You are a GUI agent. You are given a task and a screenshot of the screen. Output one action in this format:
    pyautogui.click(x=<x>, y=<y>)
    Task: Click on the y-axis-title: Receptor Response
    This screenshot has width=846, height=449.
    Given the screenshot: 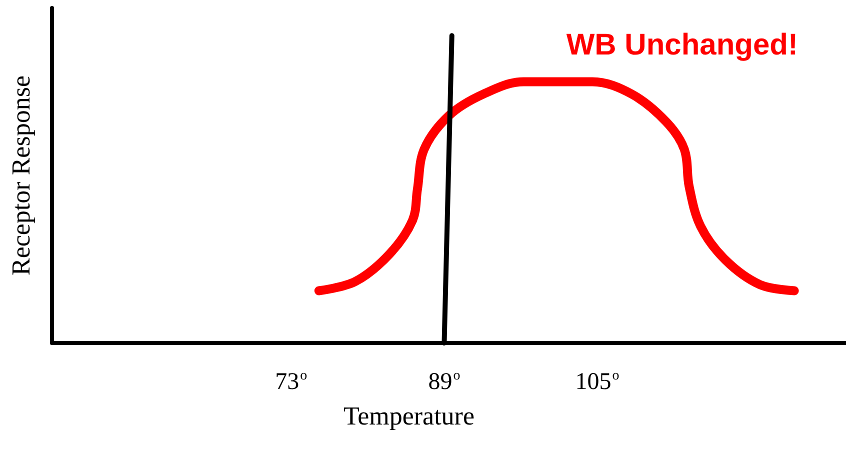 What is the action you would take?
    pyautogui.click(x=21, y=175)
    